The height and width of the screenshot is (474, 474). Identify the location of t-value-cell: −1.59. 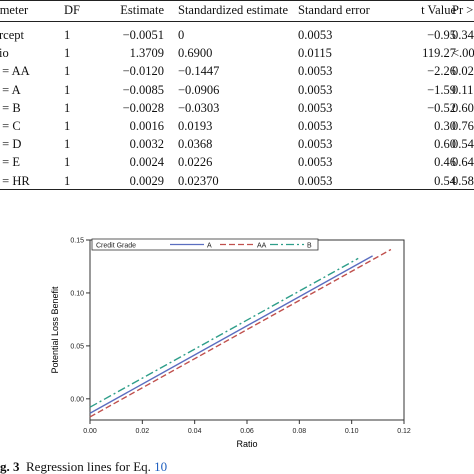
(441, 89).